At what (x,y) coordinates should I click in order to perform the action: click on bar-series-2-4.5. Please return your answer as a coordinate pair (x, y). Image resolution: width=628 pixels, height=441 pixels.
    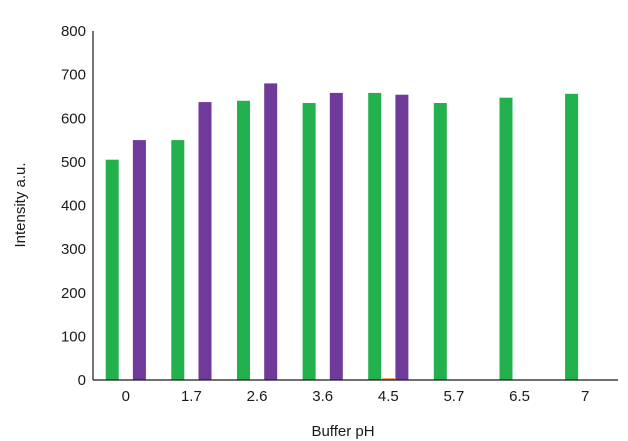
    Looking at the image, I should click on (401, 237).